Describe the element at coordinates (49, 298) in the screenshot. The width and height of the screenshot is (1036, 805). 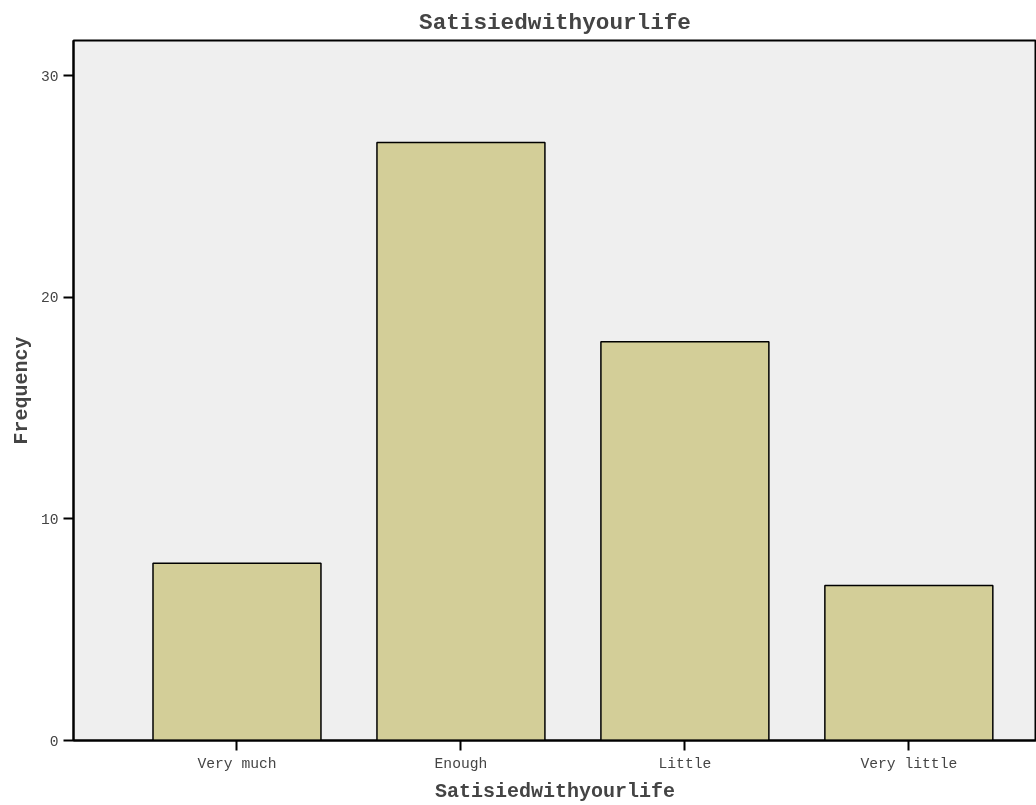
I see `y-tick-label: 20` at that location.